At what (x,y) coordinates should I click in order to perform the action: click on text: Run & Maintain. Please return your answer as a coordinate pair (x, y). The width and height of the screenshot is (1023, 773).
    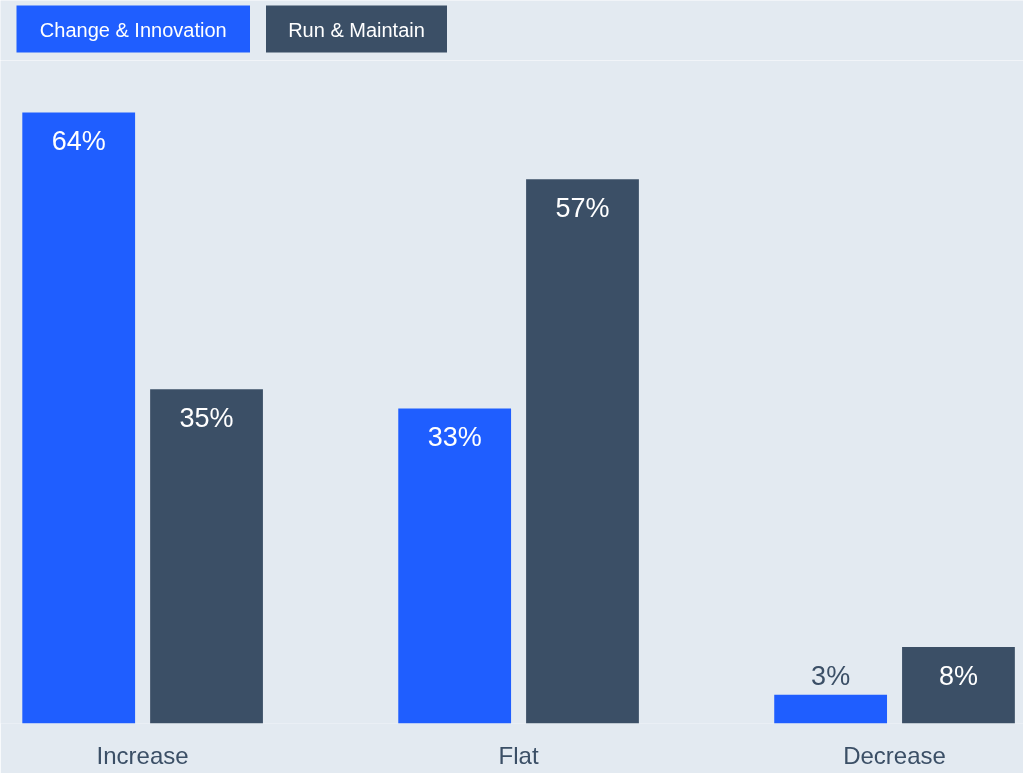
    Looking at the image, I should click on (356, 29).